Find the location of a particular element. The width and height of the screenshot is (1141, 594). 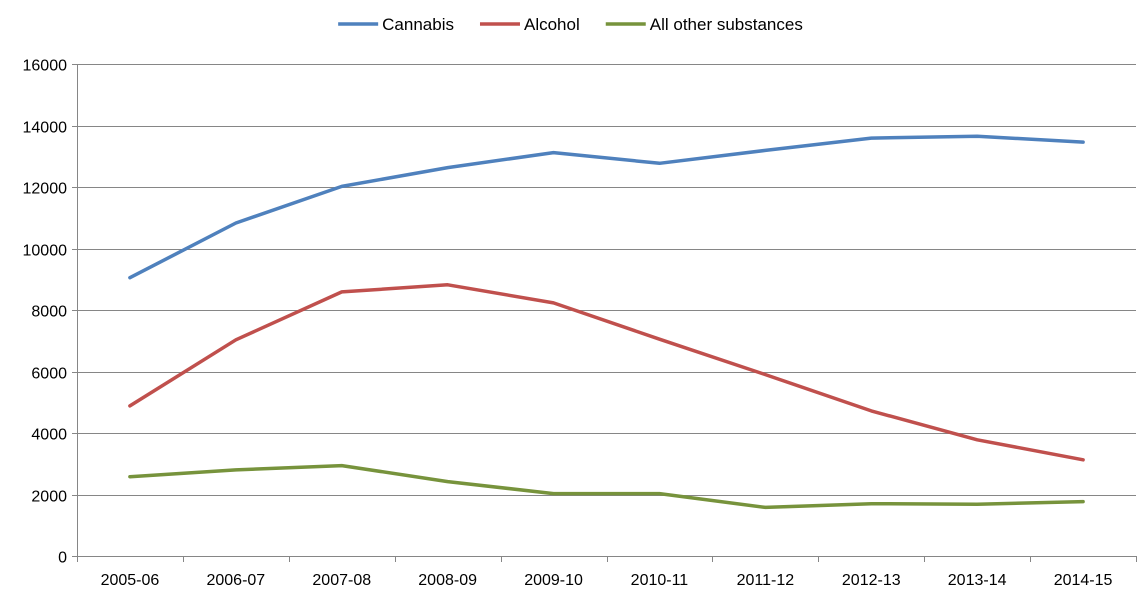

y-axis-ticks: 0 2000 4000 6000 8000 10000 12000 14000 16000 is located at coordinates (50, 312).